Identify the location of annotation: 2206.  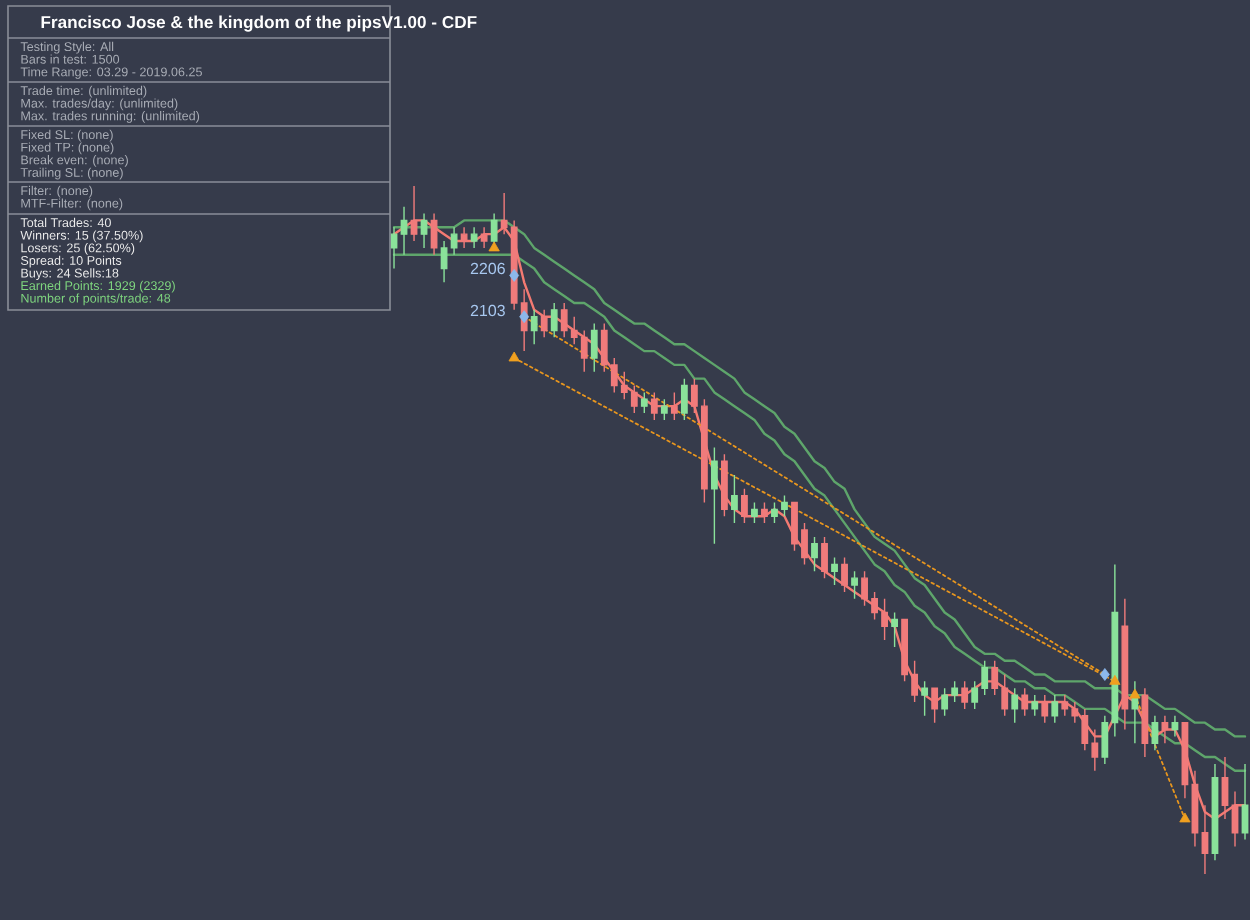
(487, 268).